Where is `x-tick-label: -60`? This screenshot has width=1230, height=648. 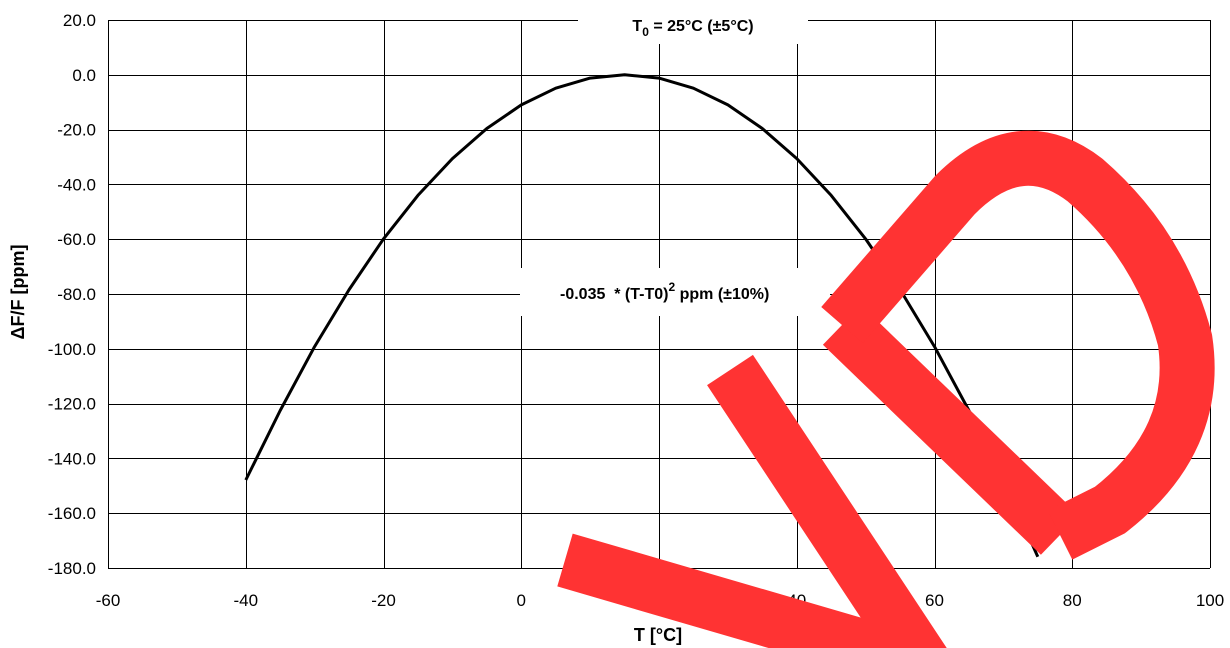
x-tick-label: -60 is located at coordinates (108, 600).